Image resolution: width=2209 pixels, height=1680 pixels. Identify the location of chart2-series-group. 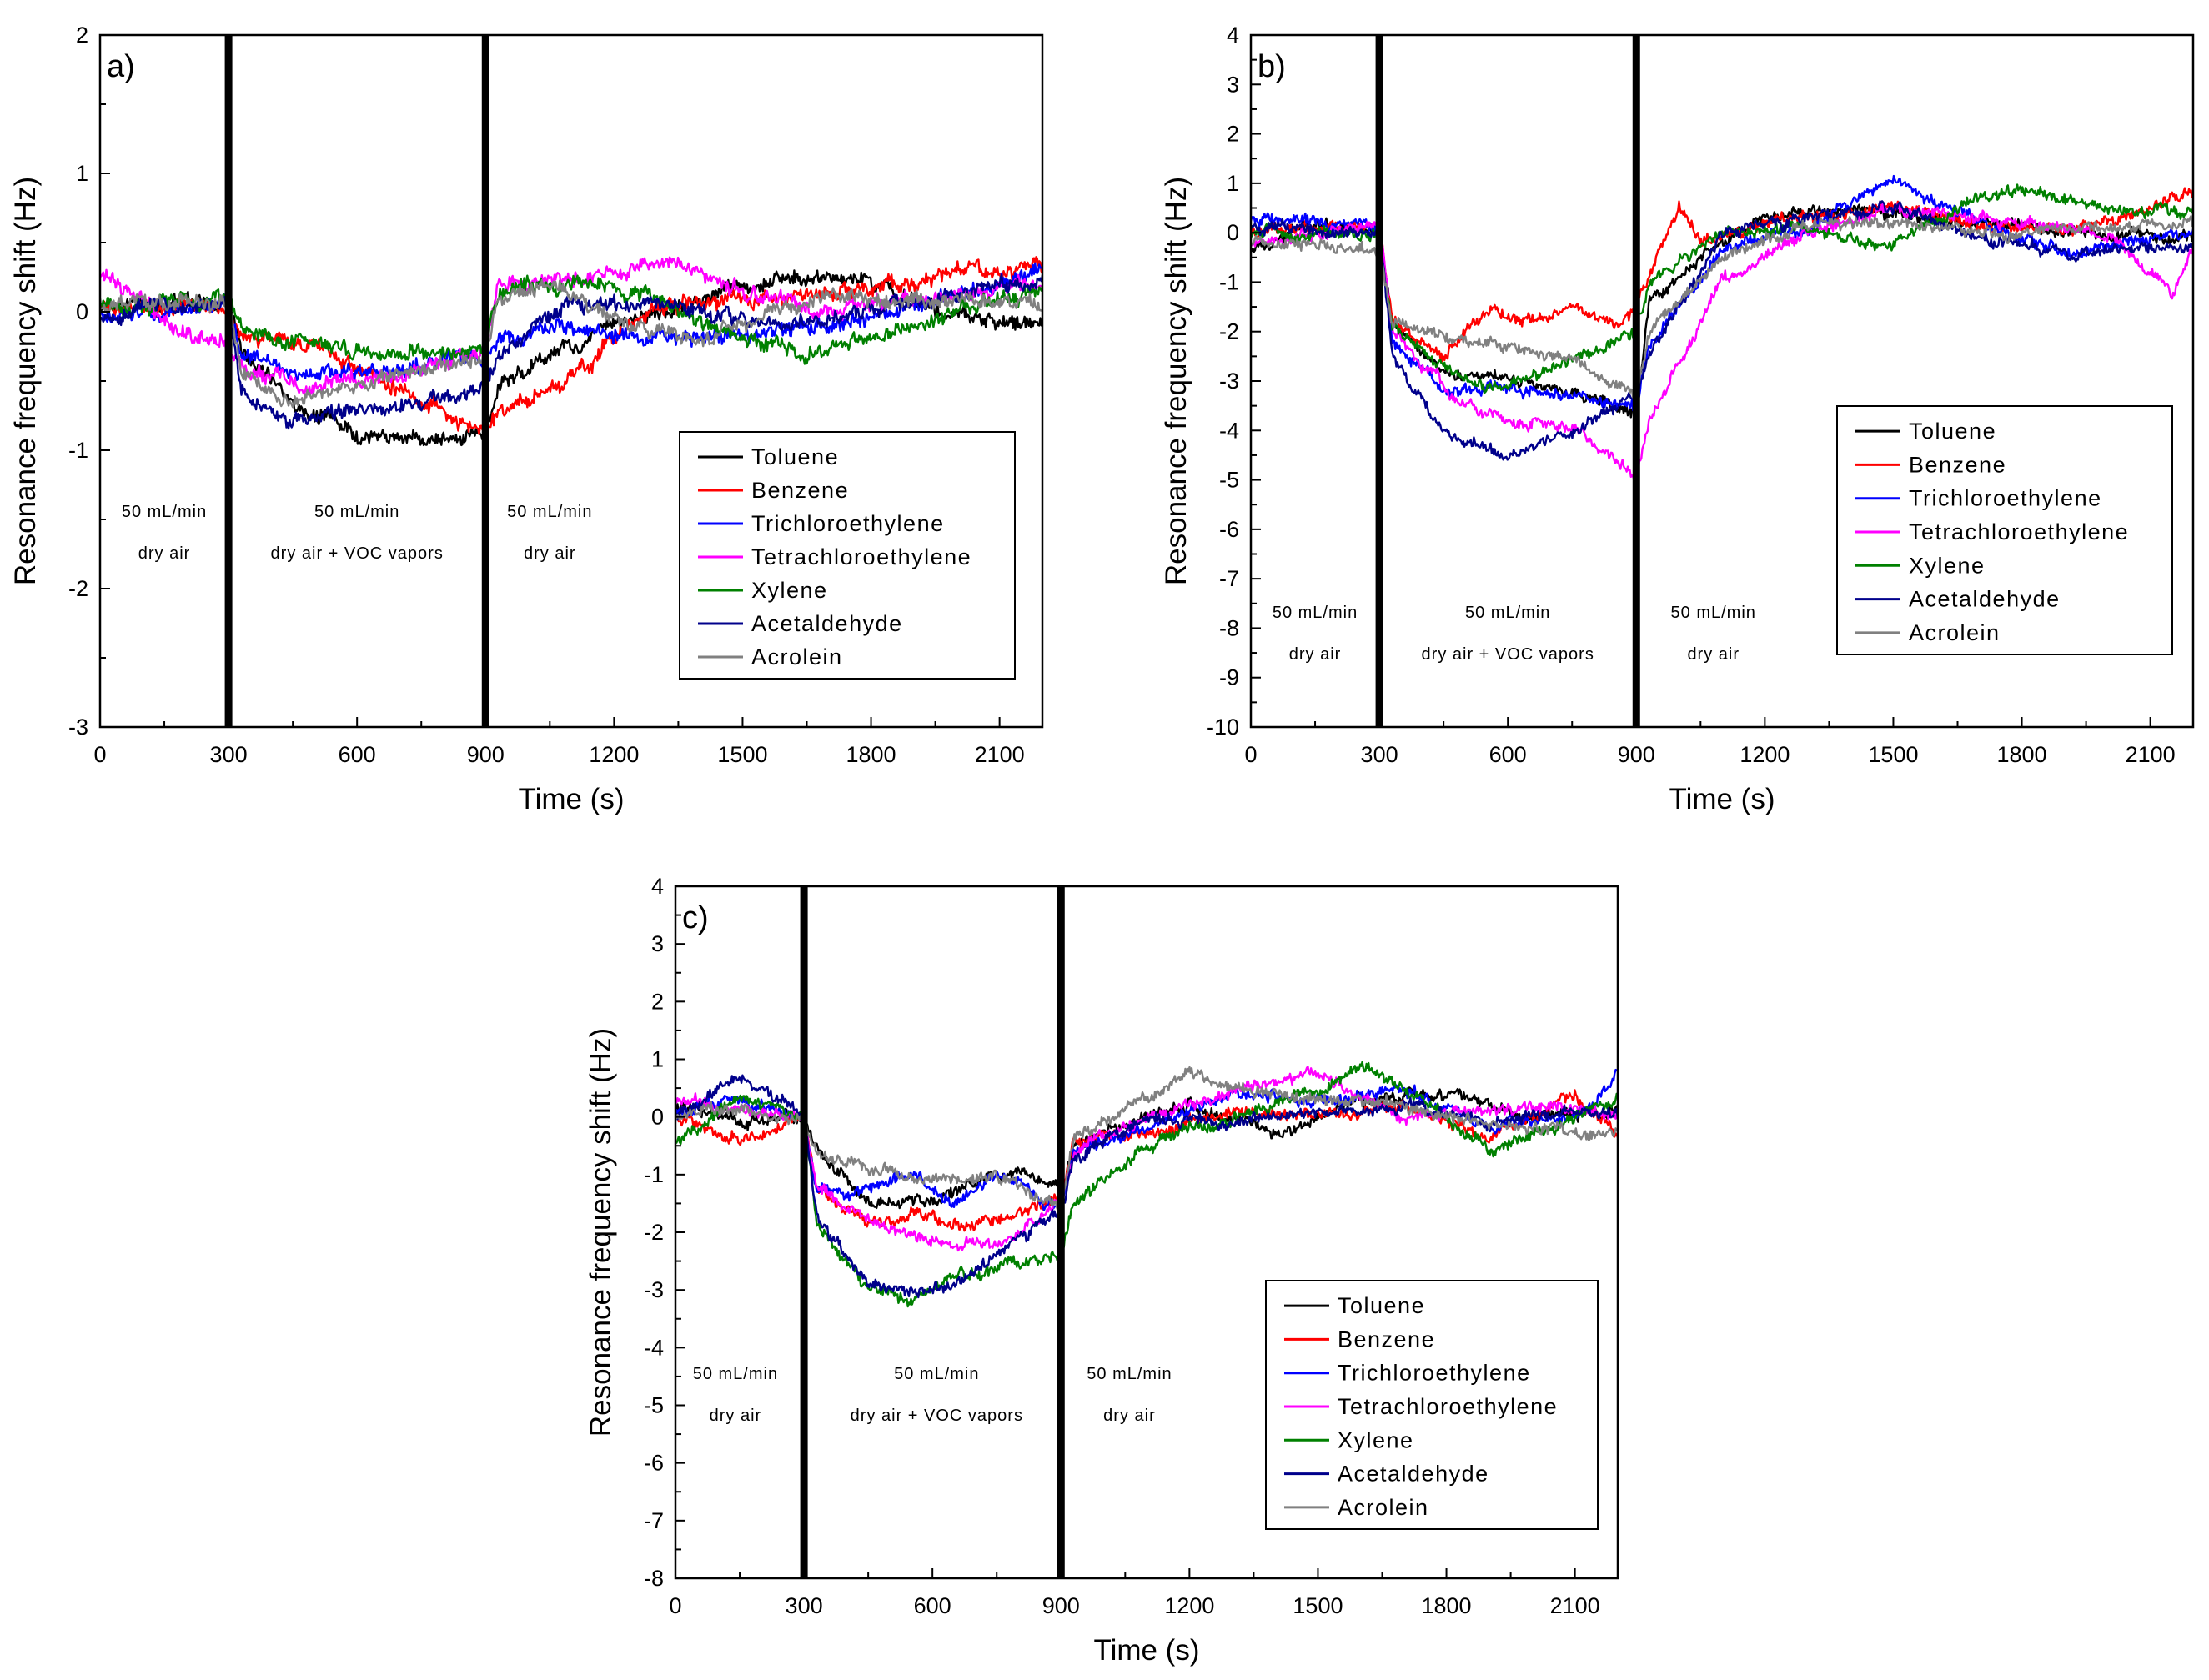
(1146, 1184).